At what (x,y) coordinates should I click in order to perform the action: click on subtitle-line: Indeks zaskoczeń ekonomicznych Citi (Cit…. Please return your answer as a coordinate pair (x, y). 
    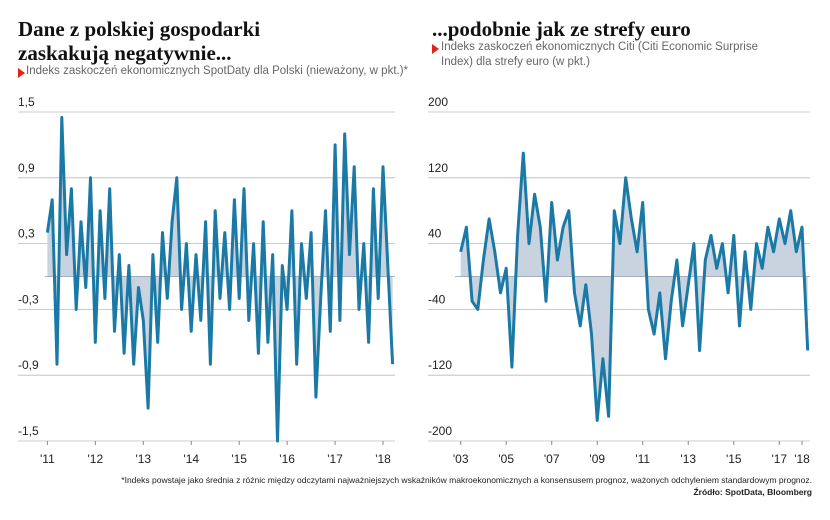
    Looking at the image, I should click on (599, 47).